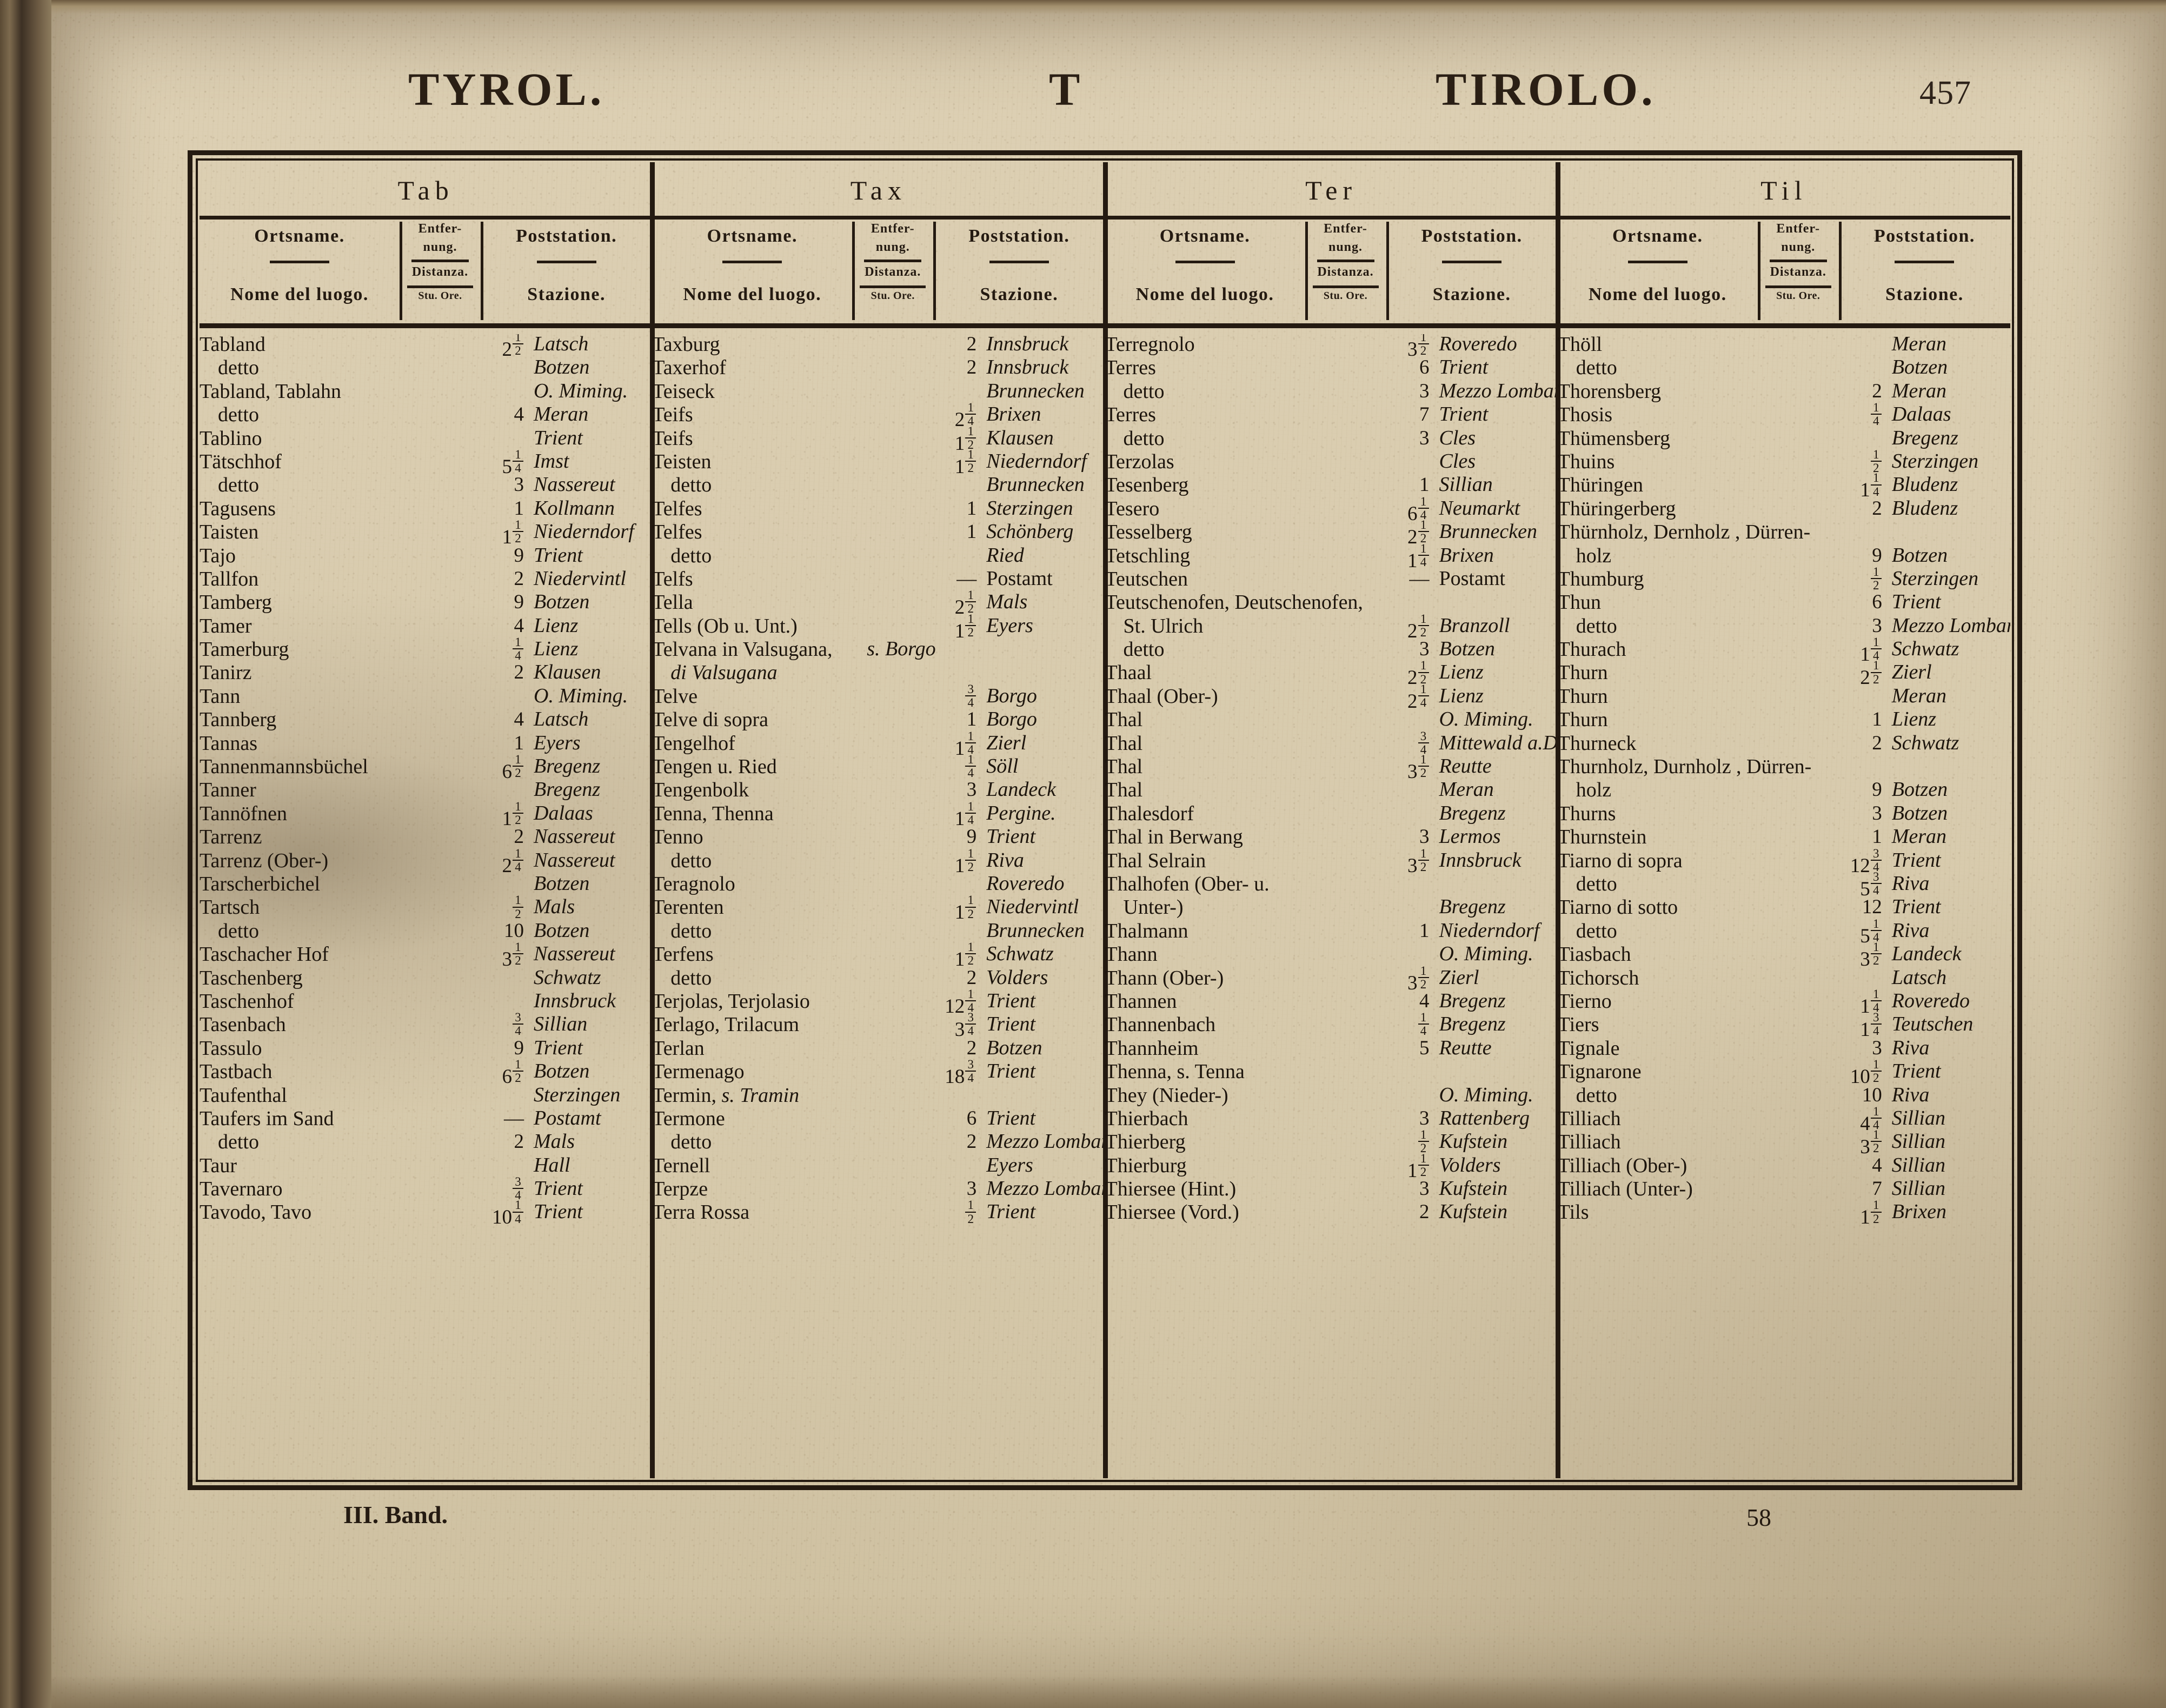  Describe the element at coordinates (879, 745) in the screenshot. I see `table-row: Tengelhof 1 1 4 Zierl` at that location.